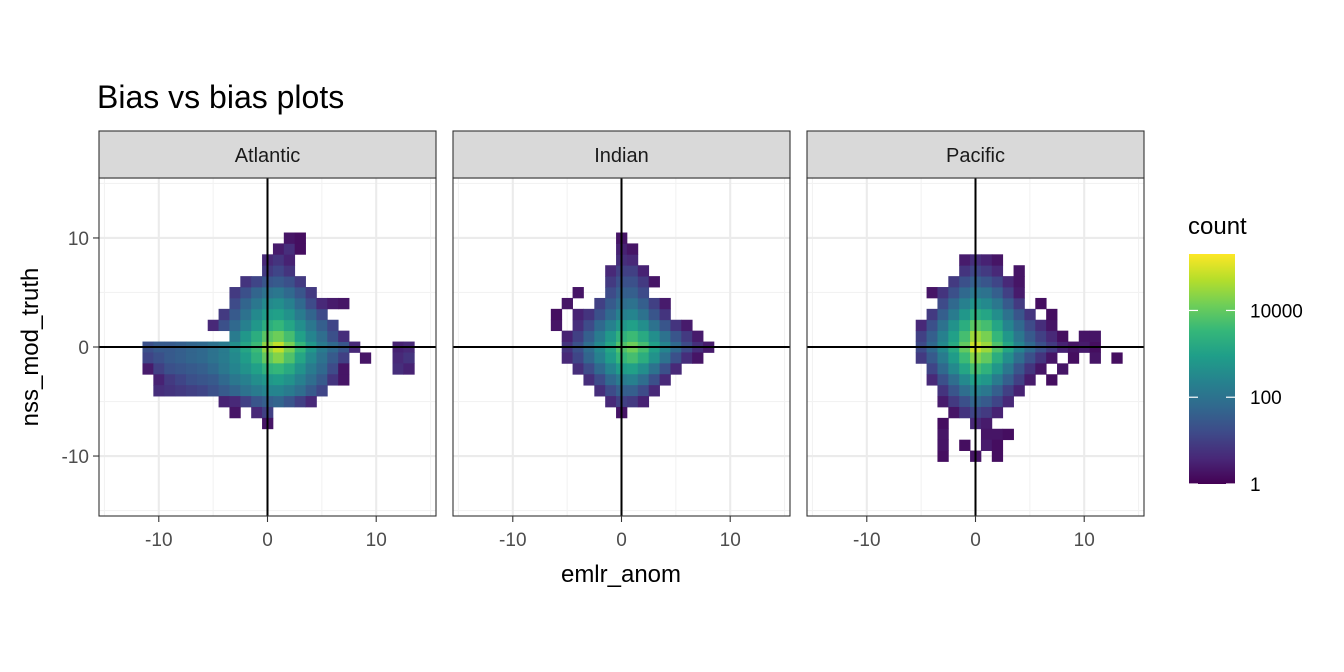 Image resolution: width=1344 pixels, height=672 pixels. I want to click on legend-label: 1, so click(1255, 485).